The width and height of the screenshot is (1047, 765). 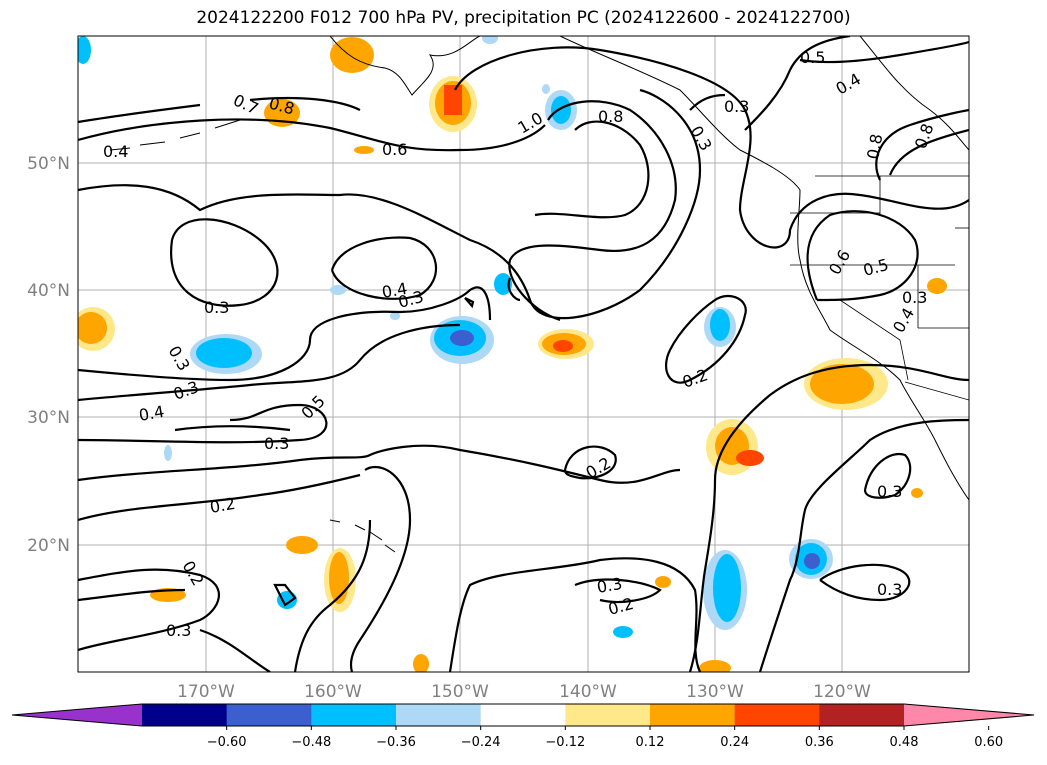 What do you see at coordinates (988, 742) in the screenshot?
I see `colorbar-tick-label: 0.60` at bounding box center [988, 742].